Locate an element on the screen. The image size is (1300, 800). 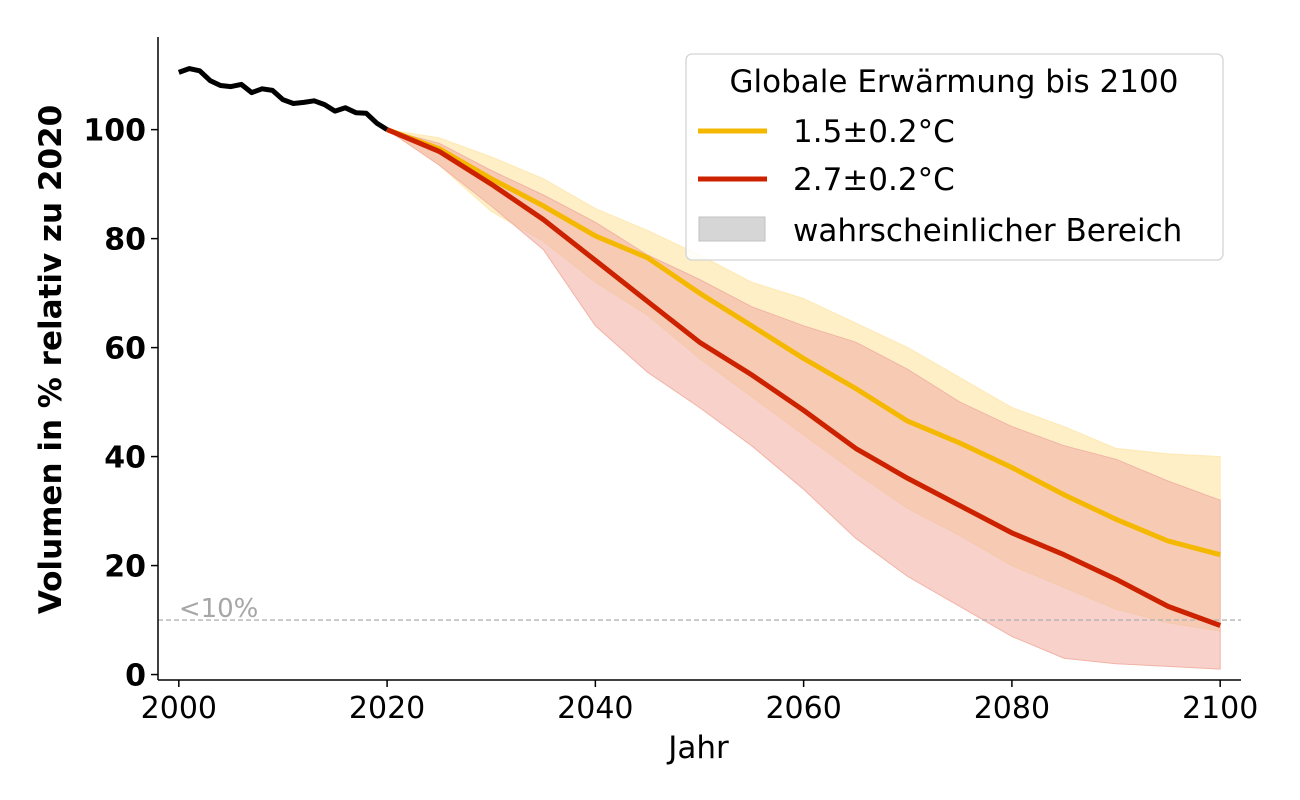
legend-entry-label: wahrscheinlicher Bereich is located at coordinates (987, 231).